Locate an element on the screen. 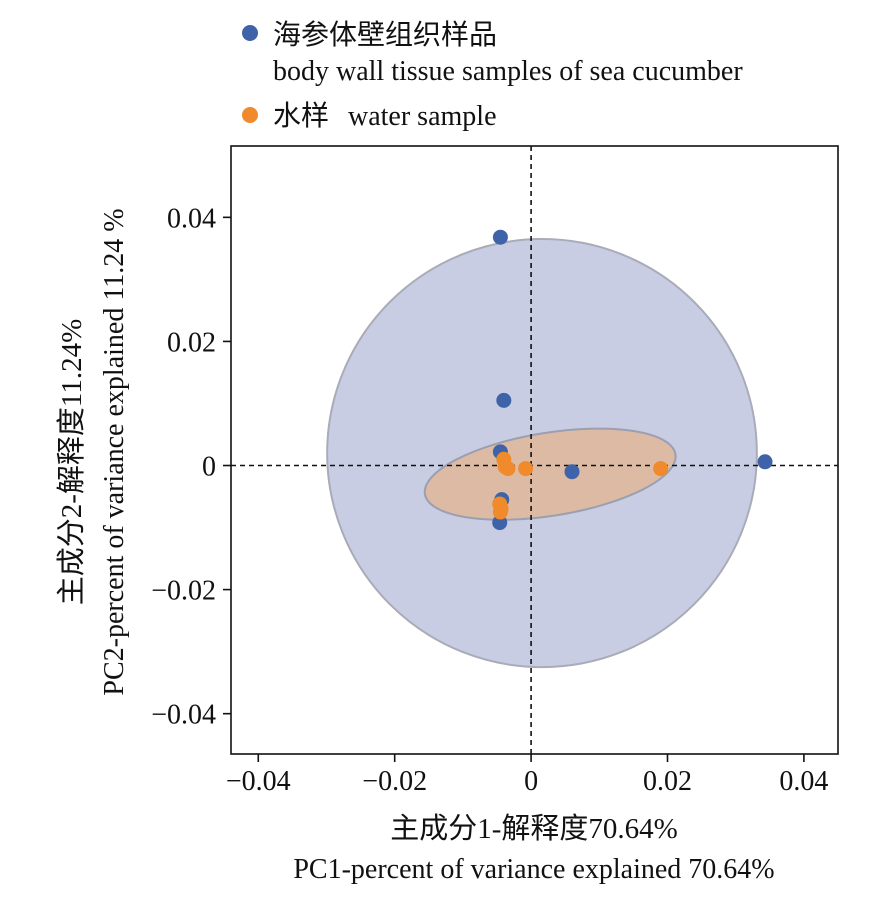  y-tick-label: 0.02 is located at coordinates (191, 342).